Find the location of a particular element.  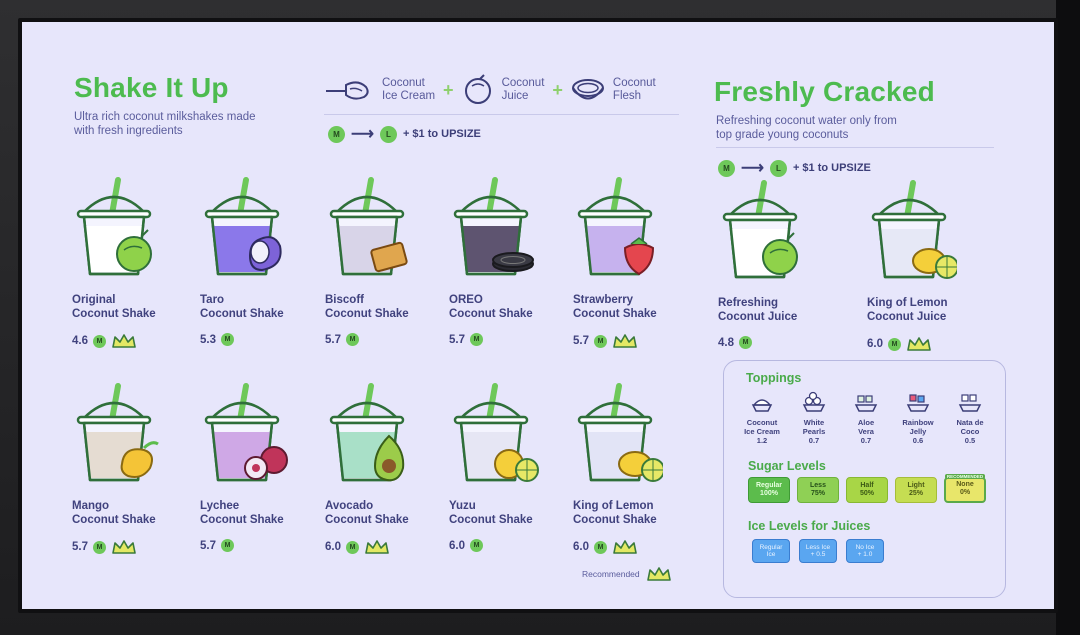

product-card: Strawberry Coconut Shake 5.7 M is located at coordinates (618, 261).